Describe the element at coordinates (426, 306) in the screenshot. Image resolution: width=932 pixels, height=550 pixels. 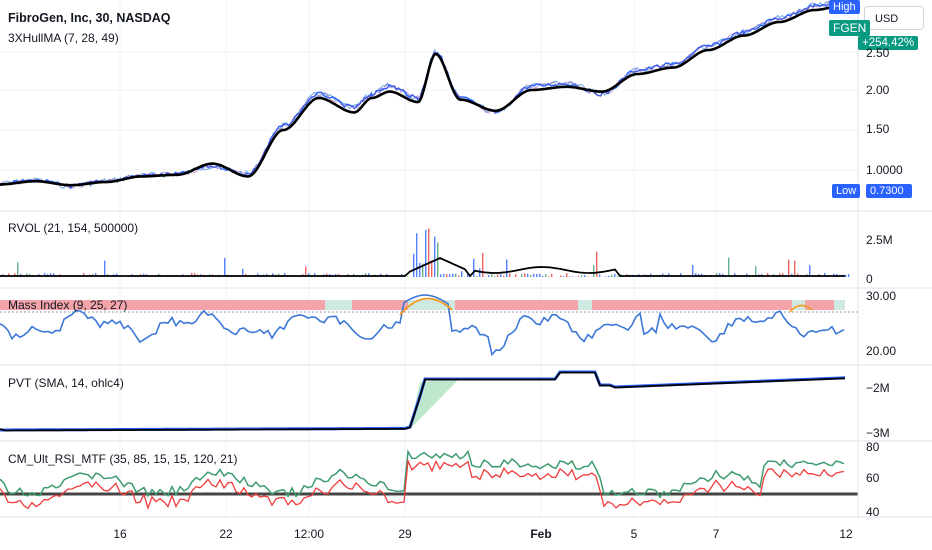
I see `mass-index-high` at that location.